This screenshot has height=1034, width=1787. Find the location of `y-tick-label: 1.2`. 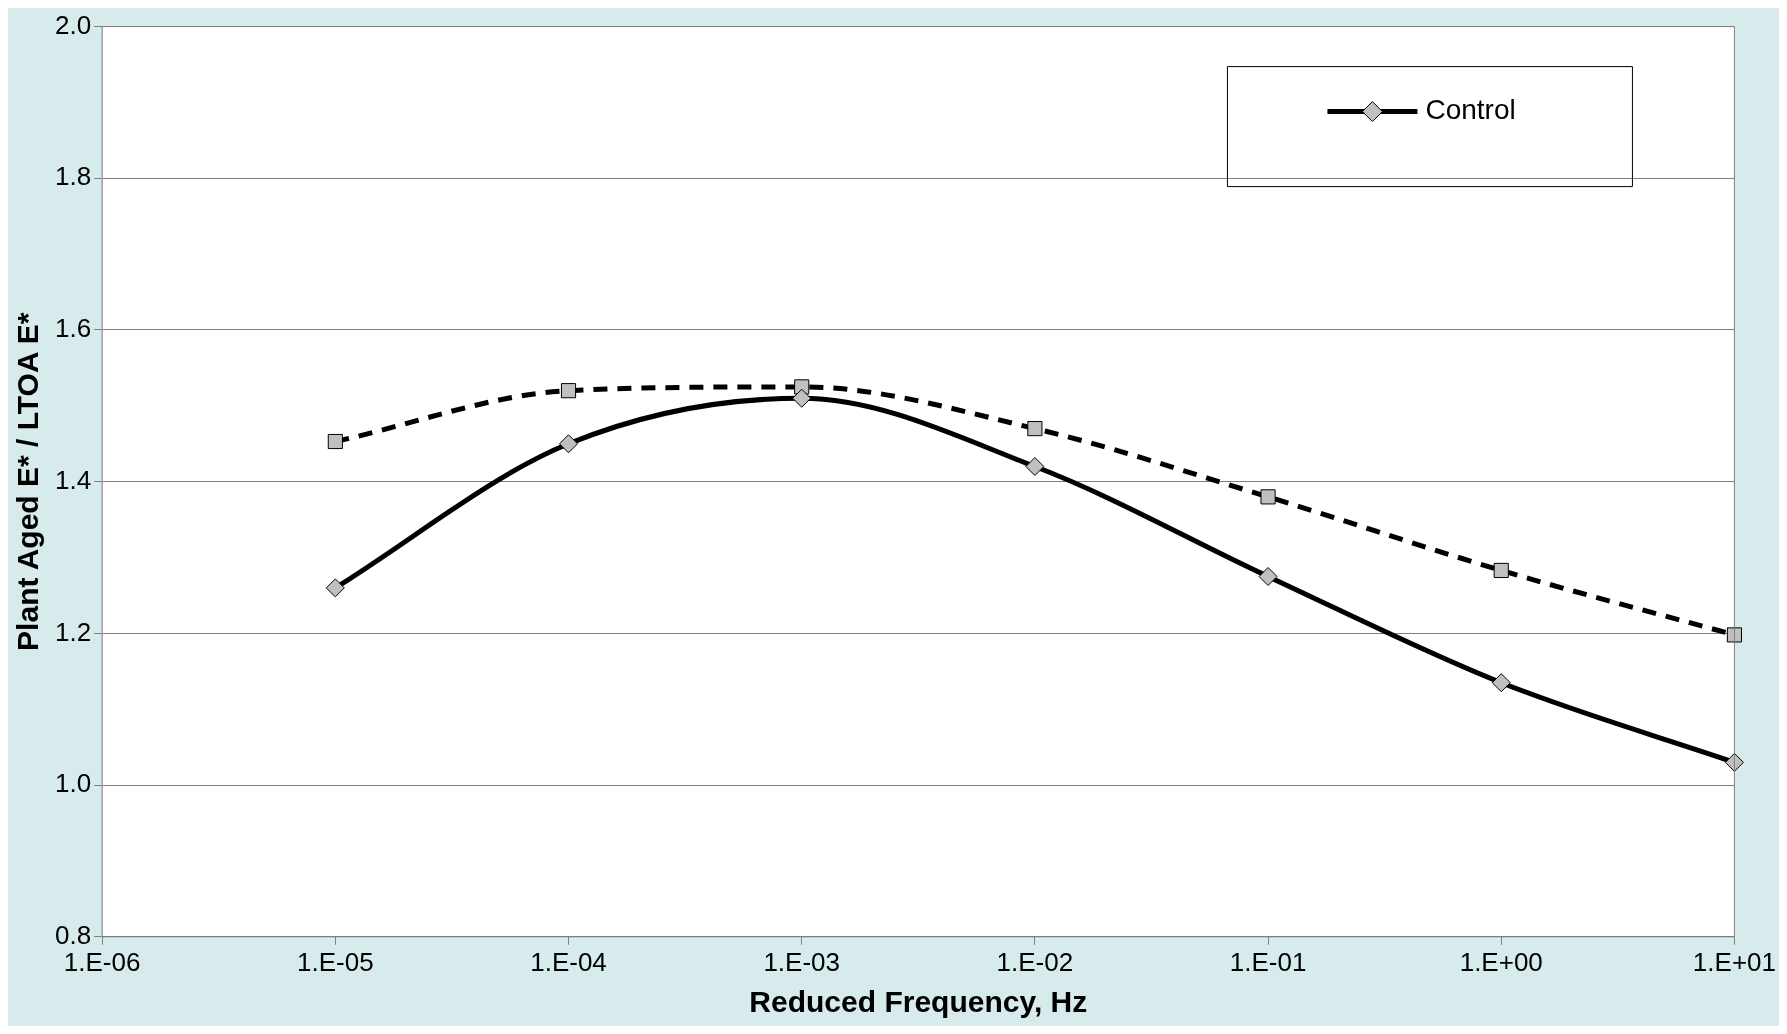

y-tick-label: 1.2 is located at coordinates (73, 631).